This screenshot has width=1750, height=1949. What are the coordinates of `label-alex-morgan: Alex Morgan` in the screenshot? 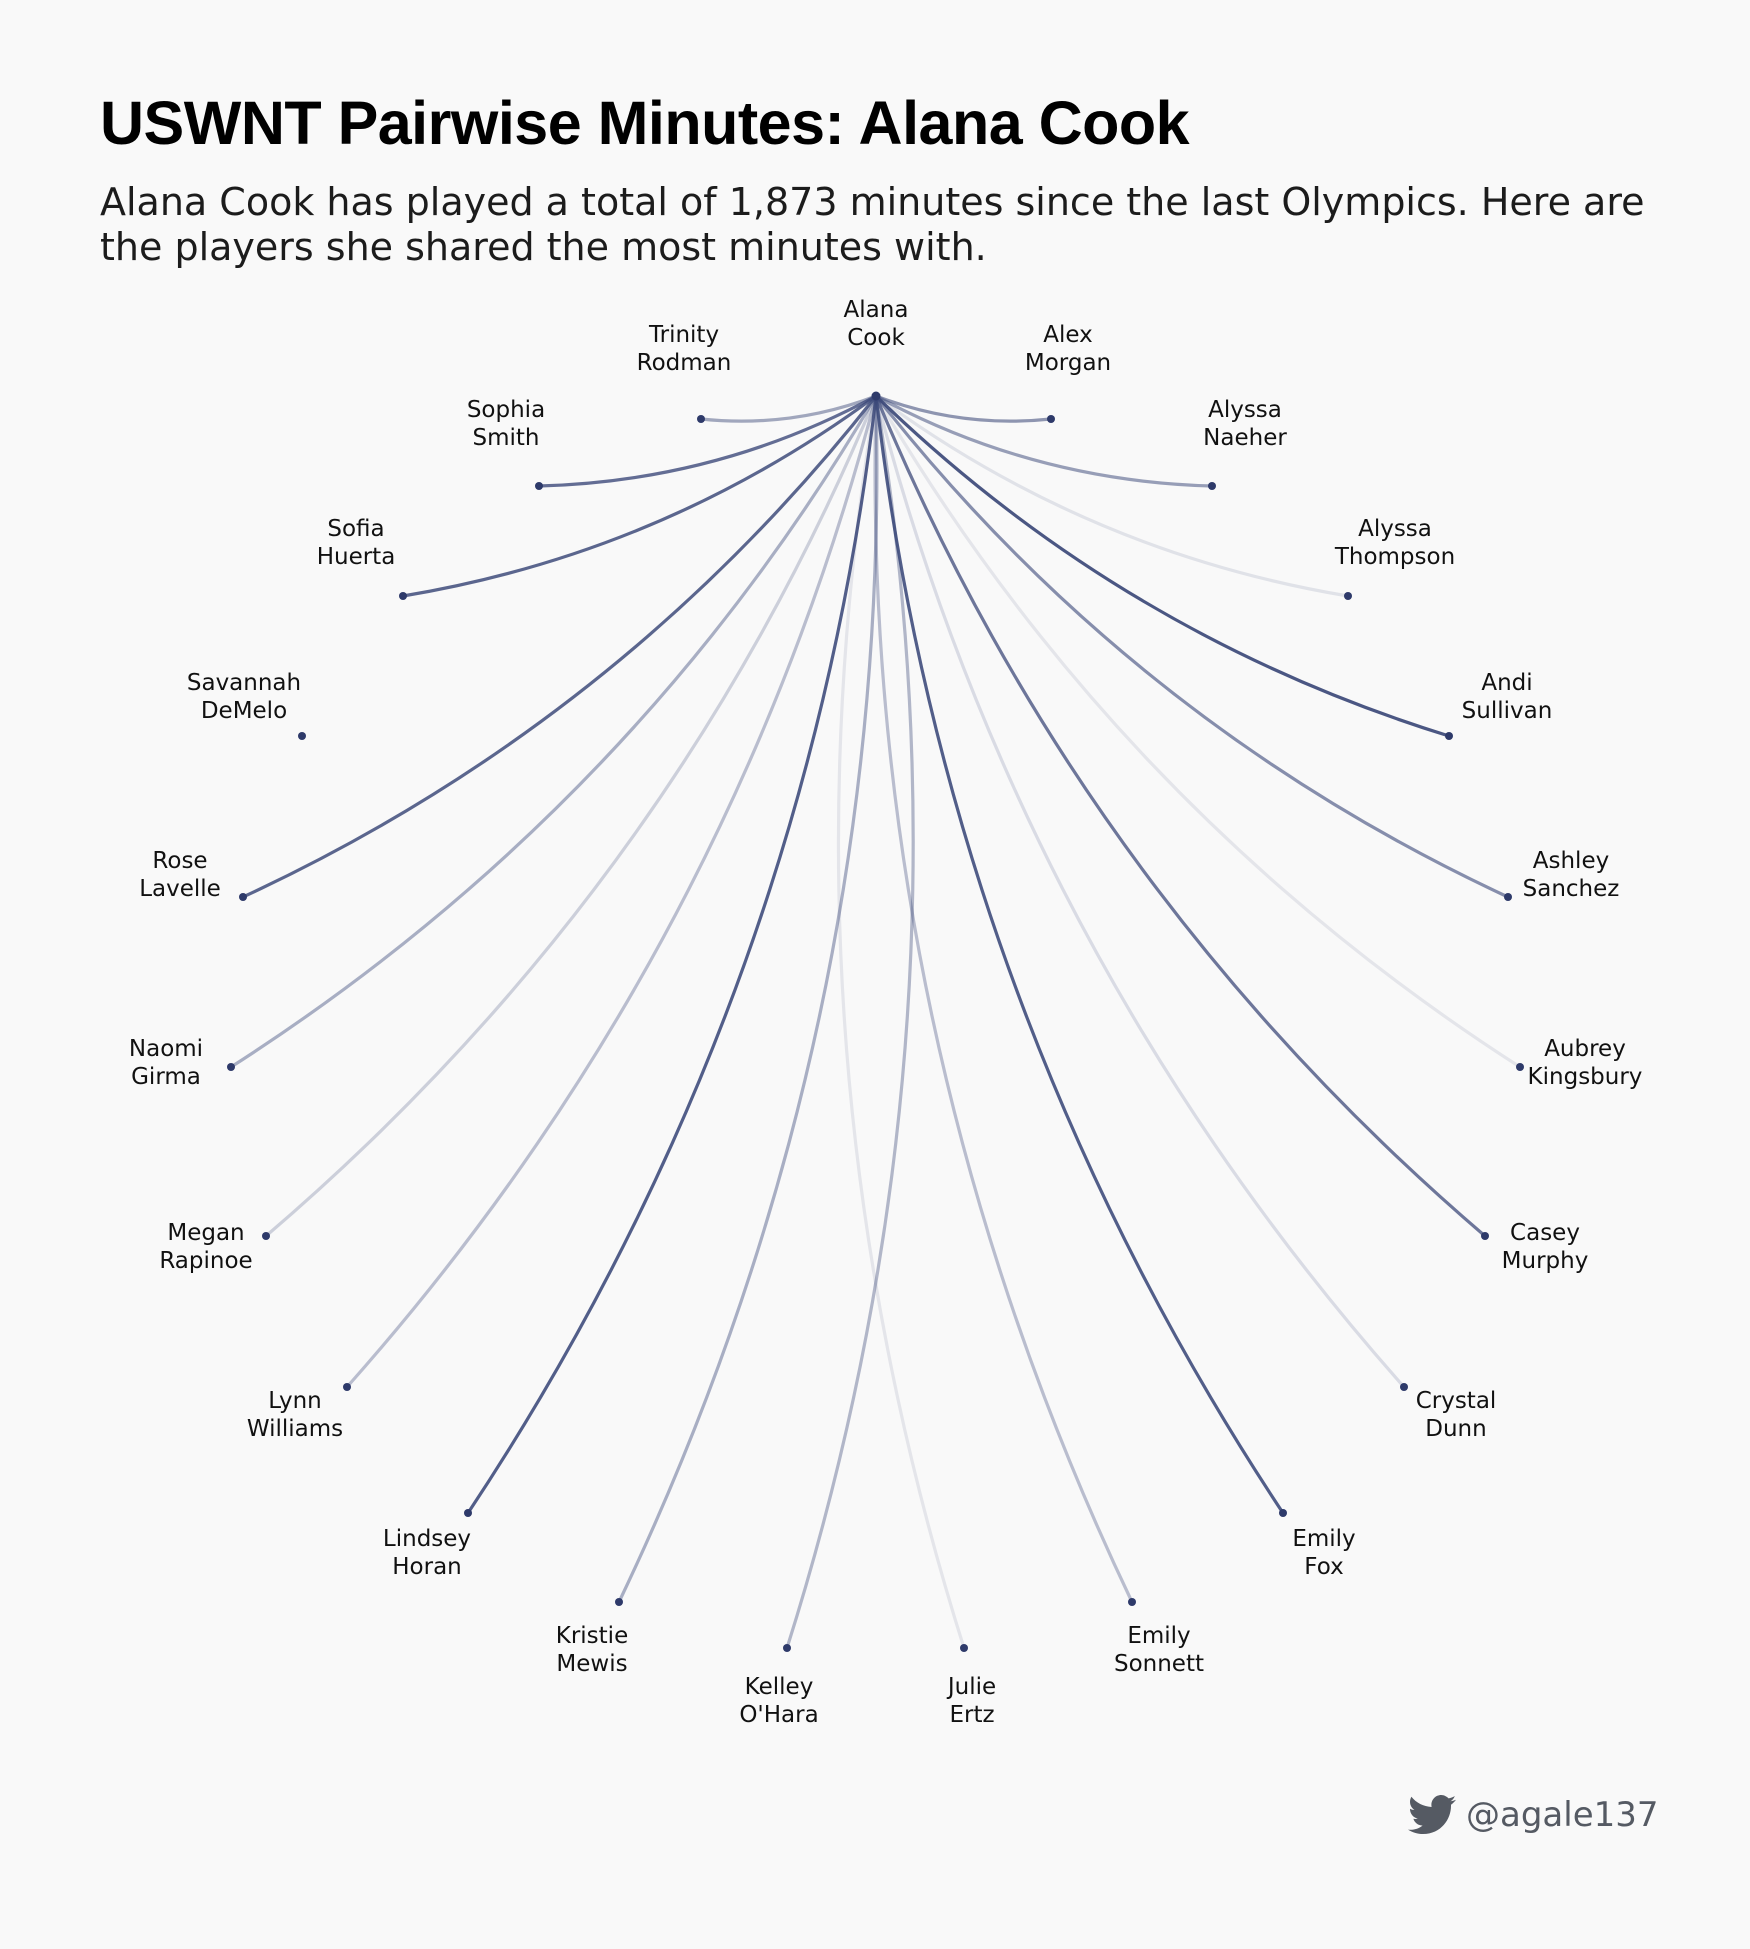 It's located at (1068, 349).